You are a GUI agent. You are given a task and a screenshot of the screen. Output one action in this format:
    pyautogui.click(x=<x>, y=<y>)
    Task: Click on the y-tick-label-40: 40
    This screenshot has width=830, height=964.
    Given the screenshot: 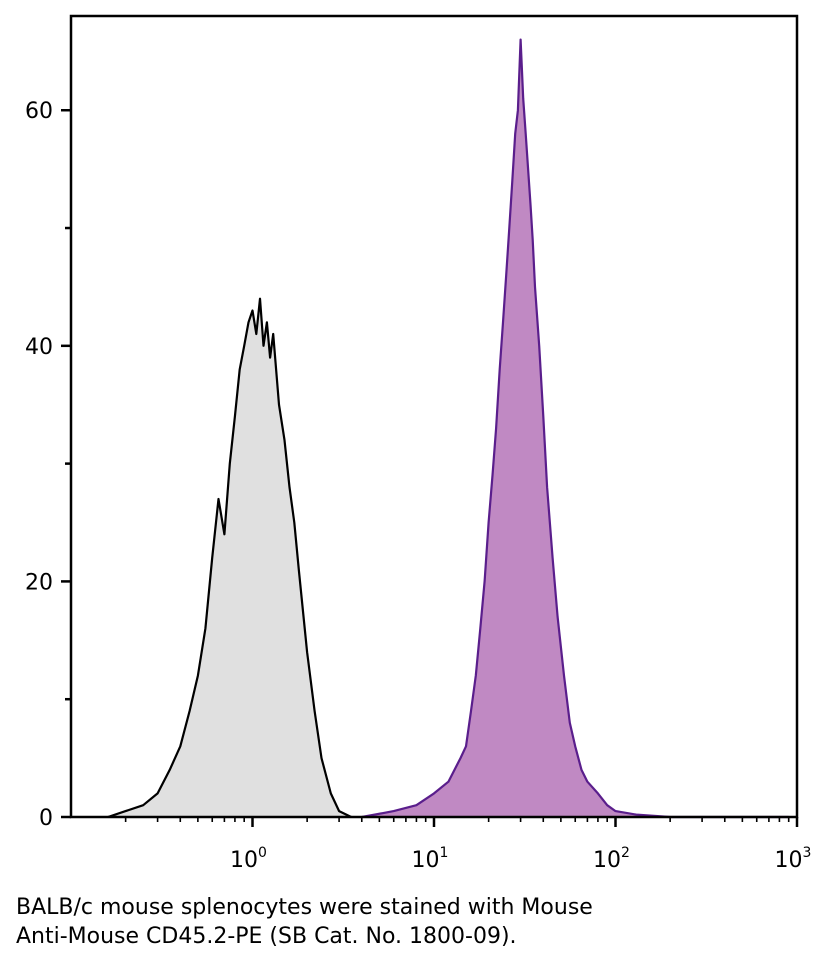 What is the action you would take?
    pyautogui.click(x=39, y=347)
    